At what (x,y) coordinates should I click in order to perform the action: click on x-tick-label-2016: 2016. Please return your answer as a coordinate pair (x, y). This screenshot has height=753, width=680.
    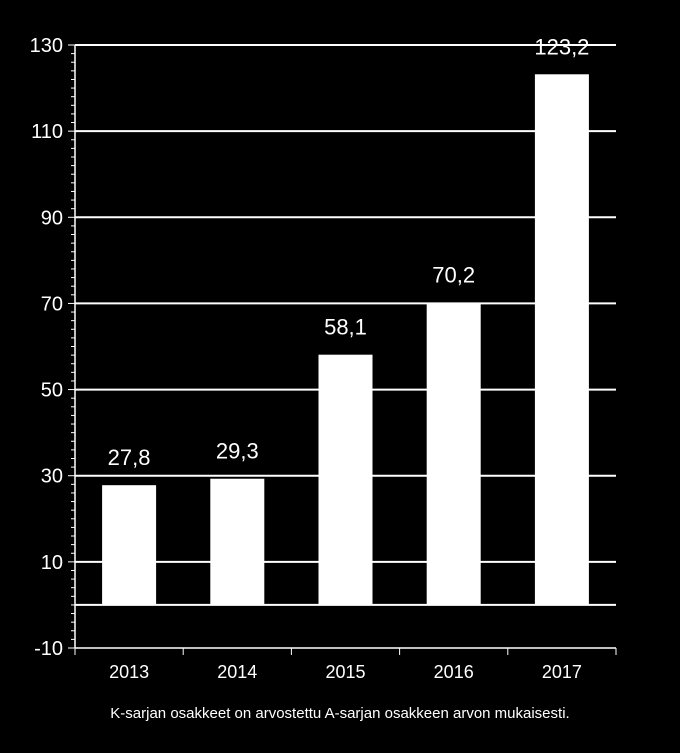
    Looking at the image, I should click on (454, 672).